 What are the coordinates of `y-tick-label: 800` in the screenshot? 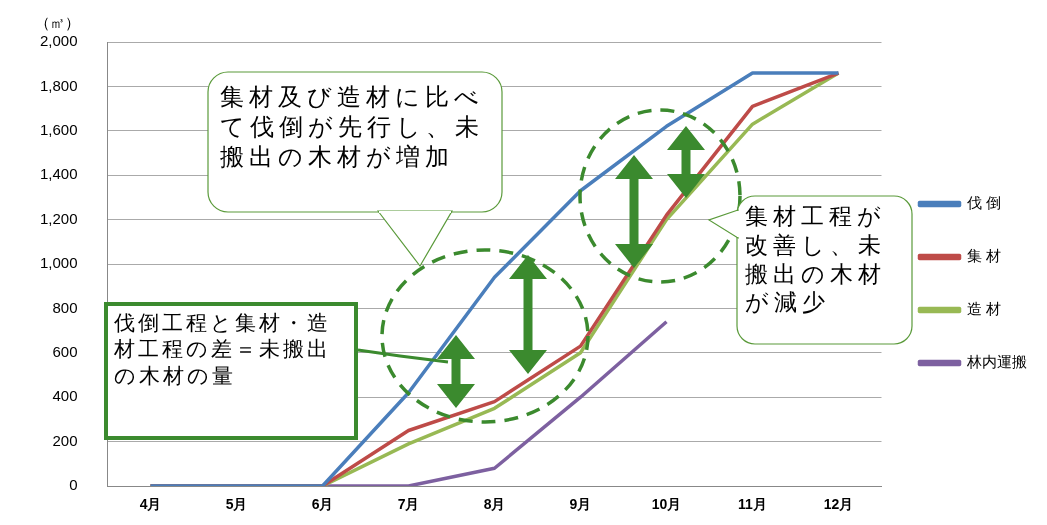 It's located at (65, 307).